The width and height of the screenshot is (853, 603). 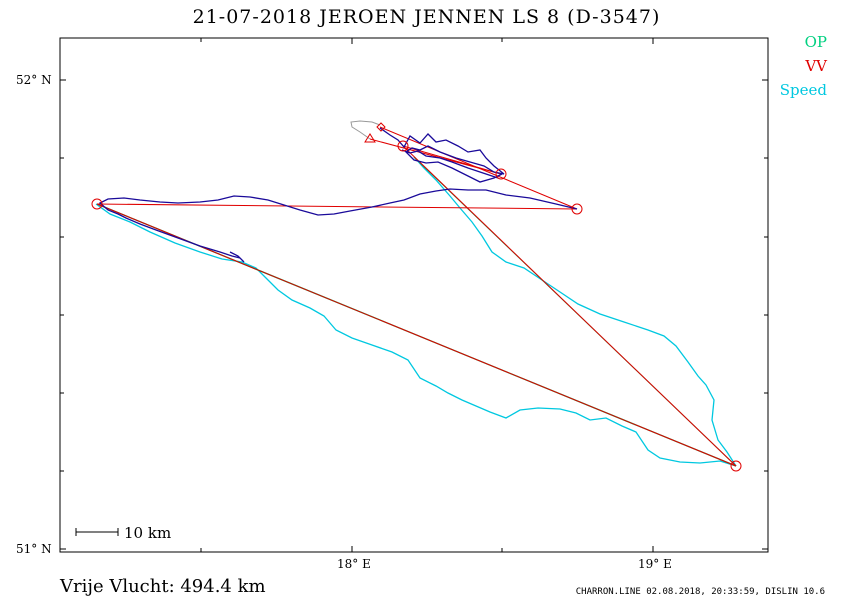 What do you see at coordinates (34, 549) in the screenshot?
I see `y-tick-51n: 51° N` at bounding box center [34, 549].